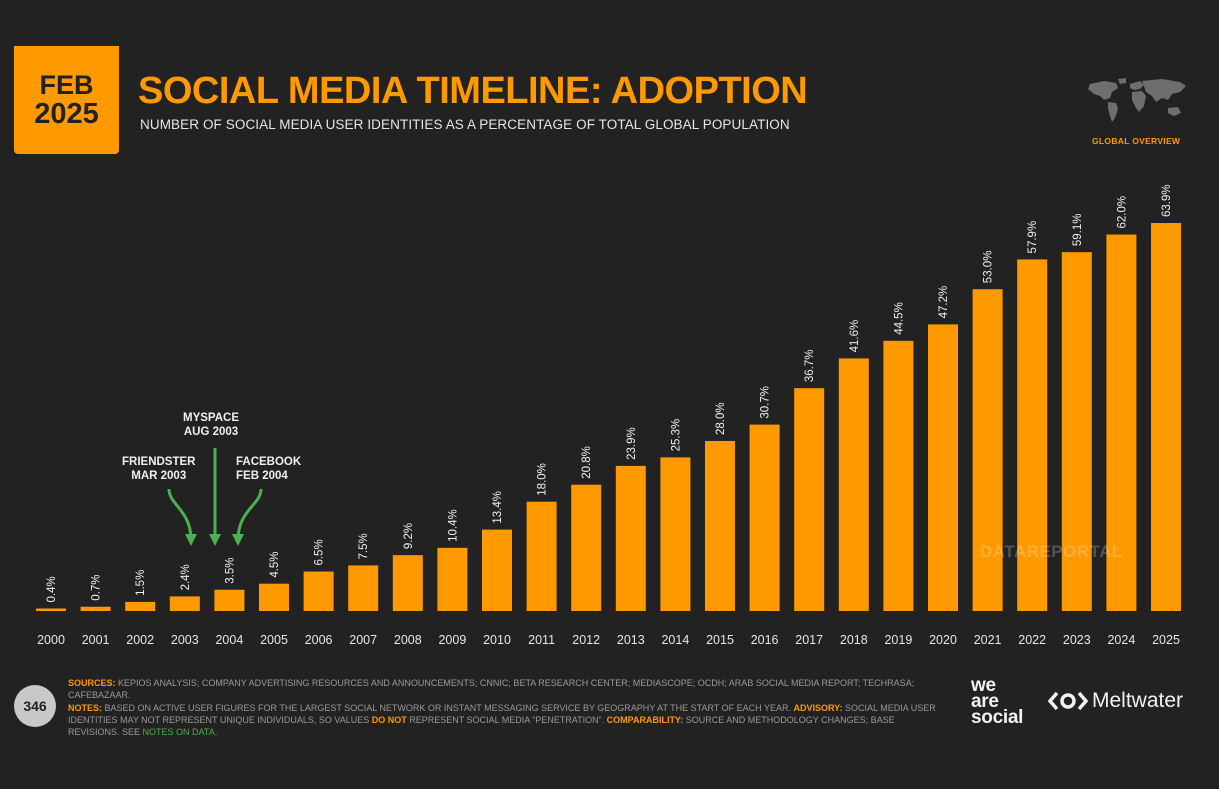 Image resolution: width=1219 pixels, height=789 pixels. Describe the element at coordinates (1032, 435) in the screenshot. I see `bar-2022` at that location.